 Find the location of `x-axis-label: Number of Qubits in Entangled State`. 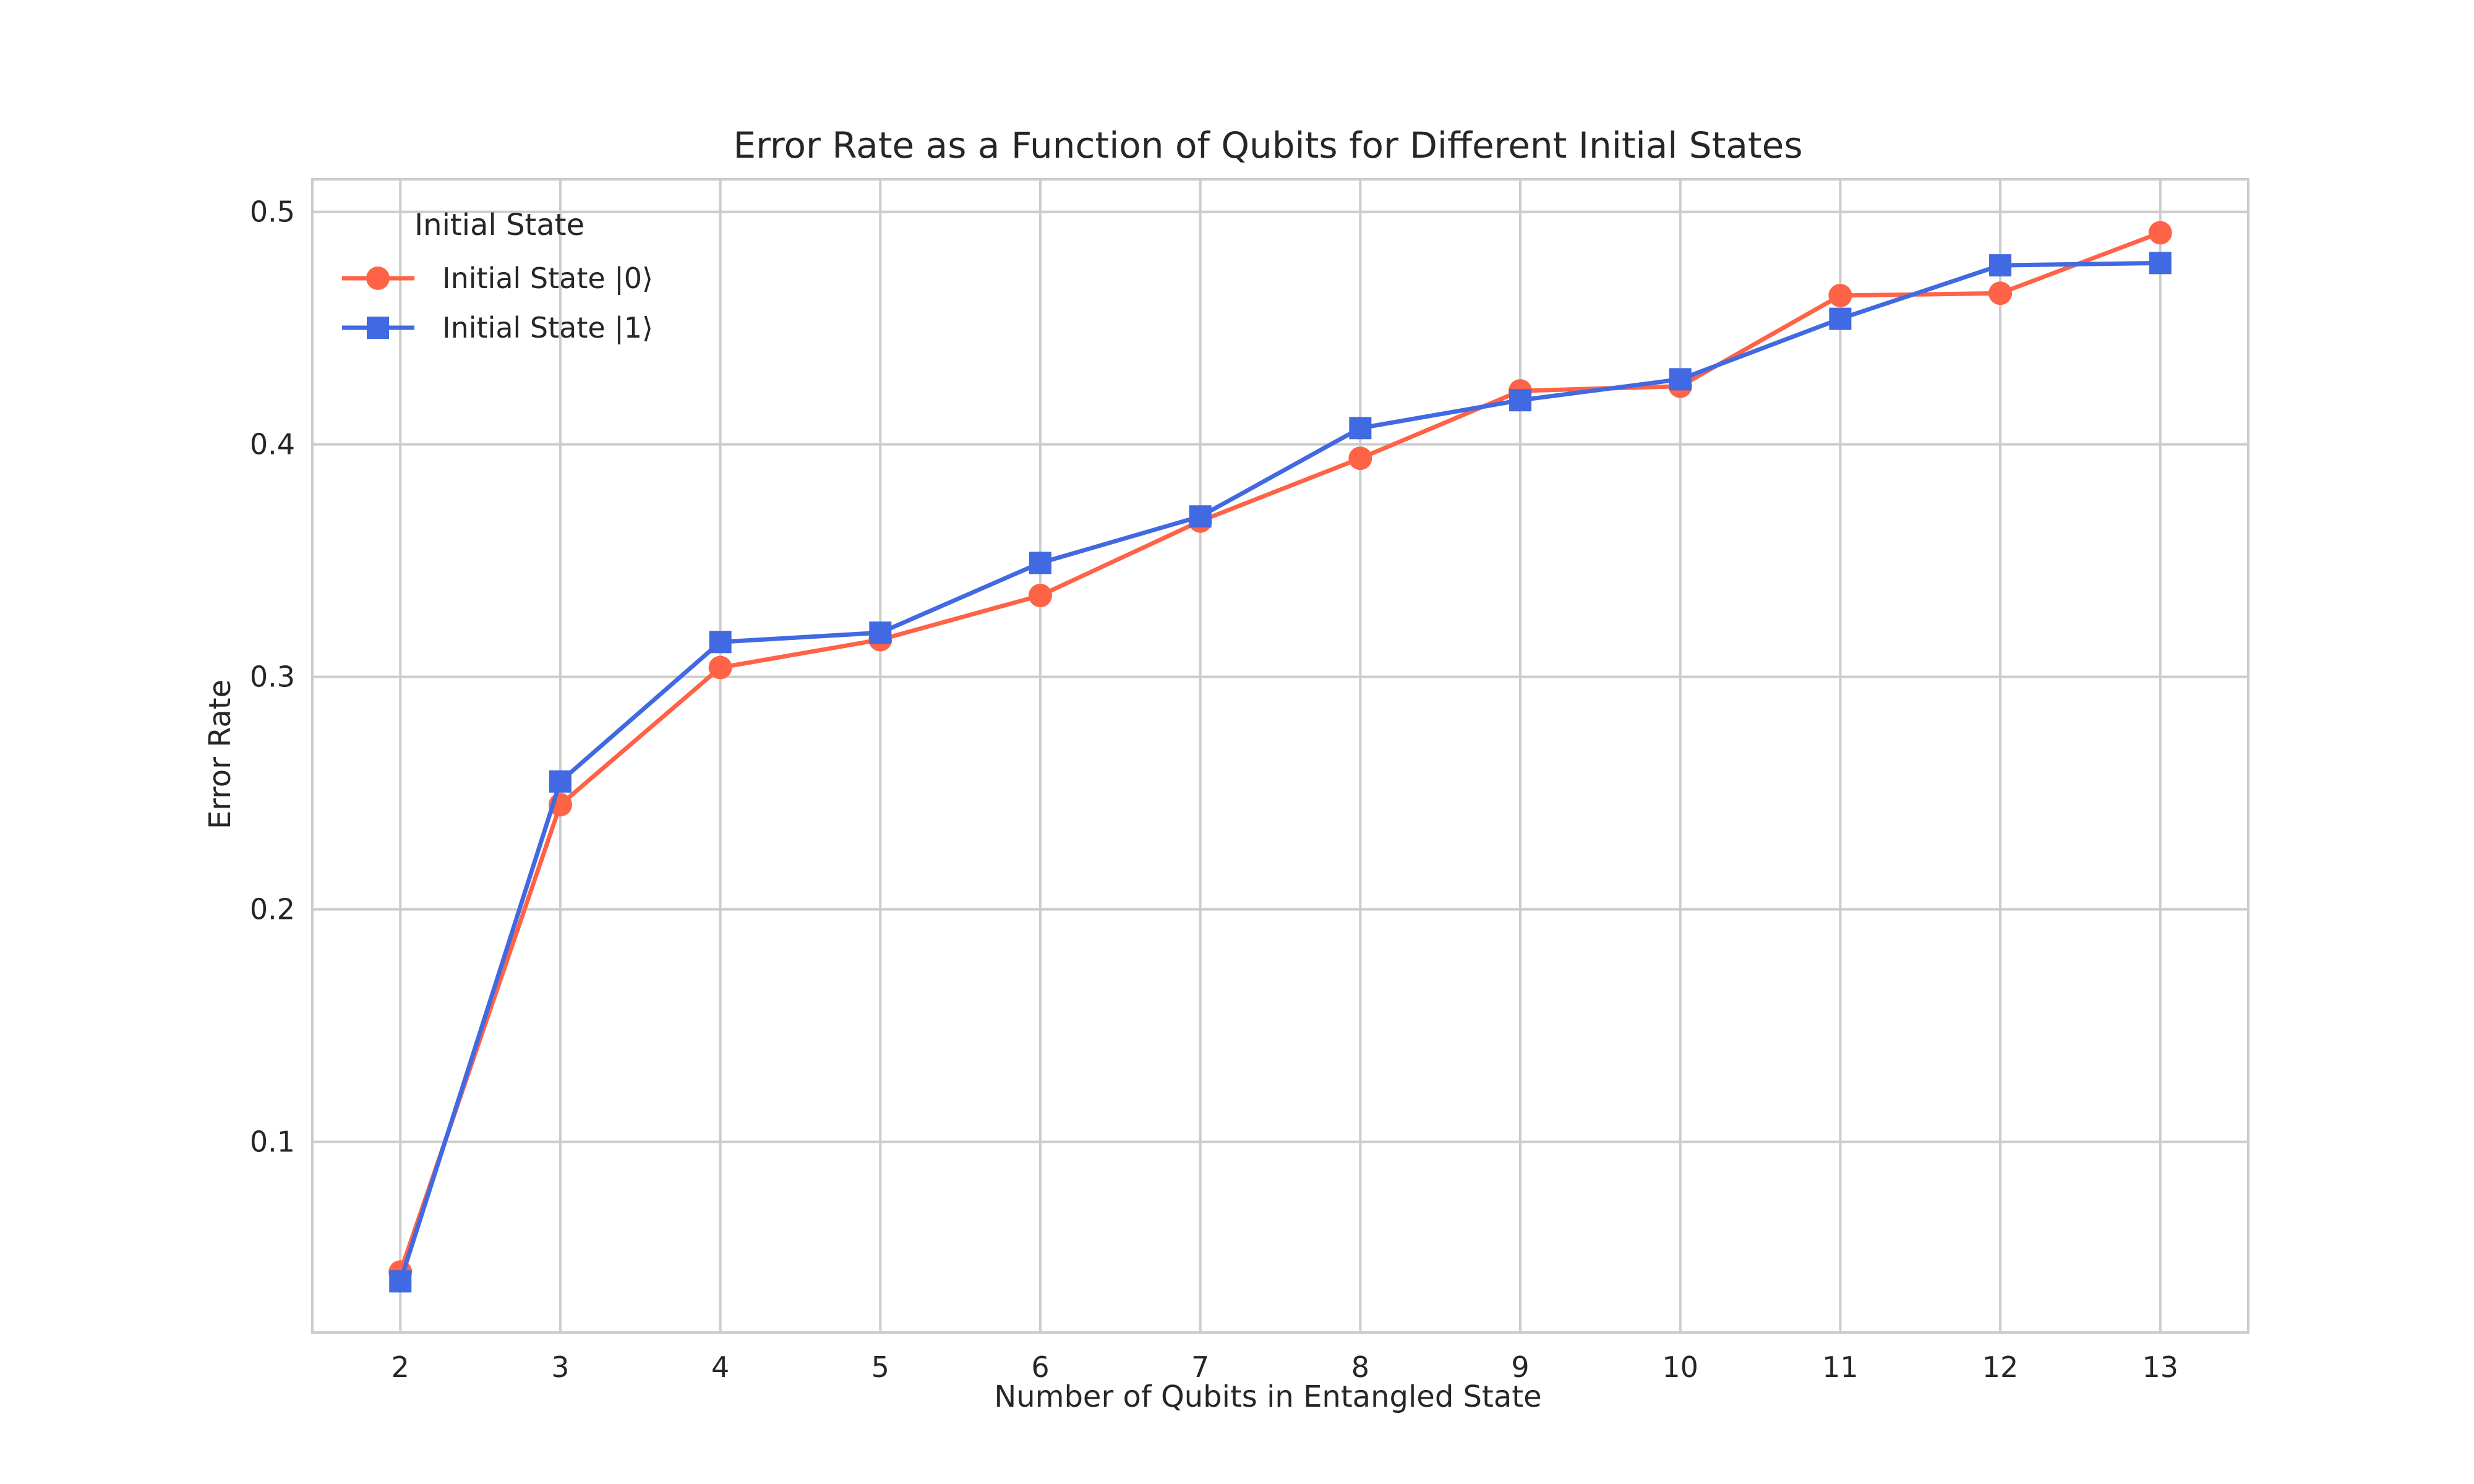

x-axis-label: Number of Qubits in Entangled State is located at coordinates (1267, 1397).